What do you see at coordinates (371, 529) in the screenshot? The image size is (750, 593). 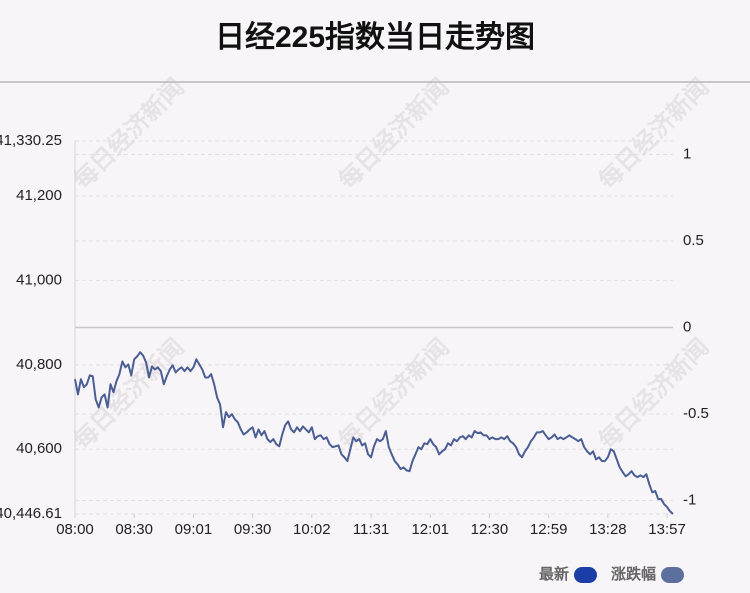 I see `x-tick-label: 11:31` at bounding box center [371, 529].